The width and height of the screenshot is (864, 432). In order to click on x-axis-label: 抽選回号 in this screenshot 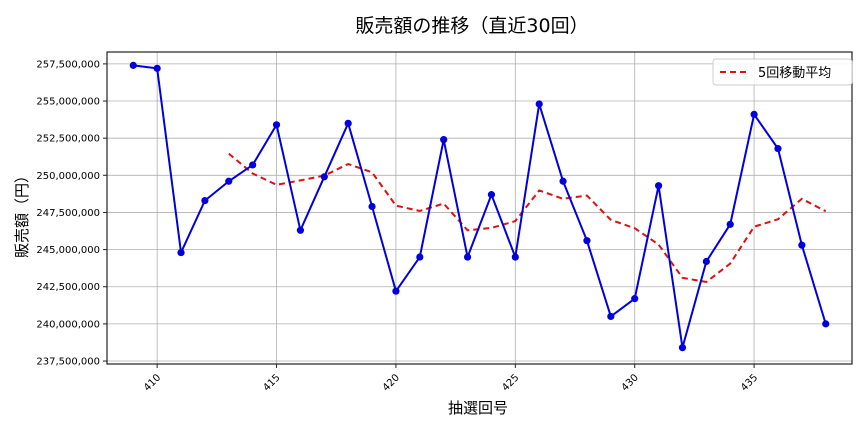, I will do `click(478, 408)`.